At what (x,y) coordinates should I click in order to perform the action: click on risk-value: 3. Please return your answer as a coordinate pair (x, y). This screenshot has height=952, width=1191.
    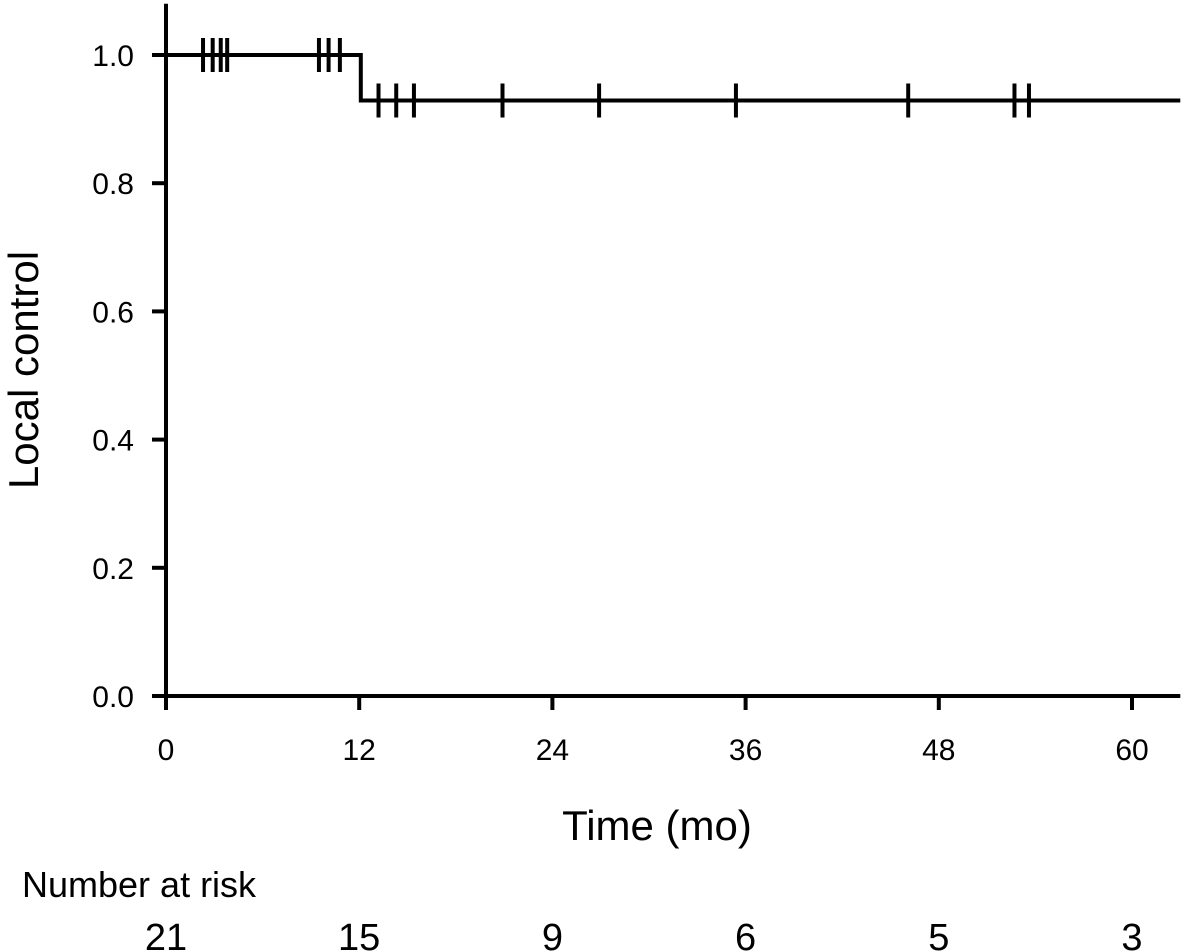
    Looking at the image, I should click on (1131, 934).